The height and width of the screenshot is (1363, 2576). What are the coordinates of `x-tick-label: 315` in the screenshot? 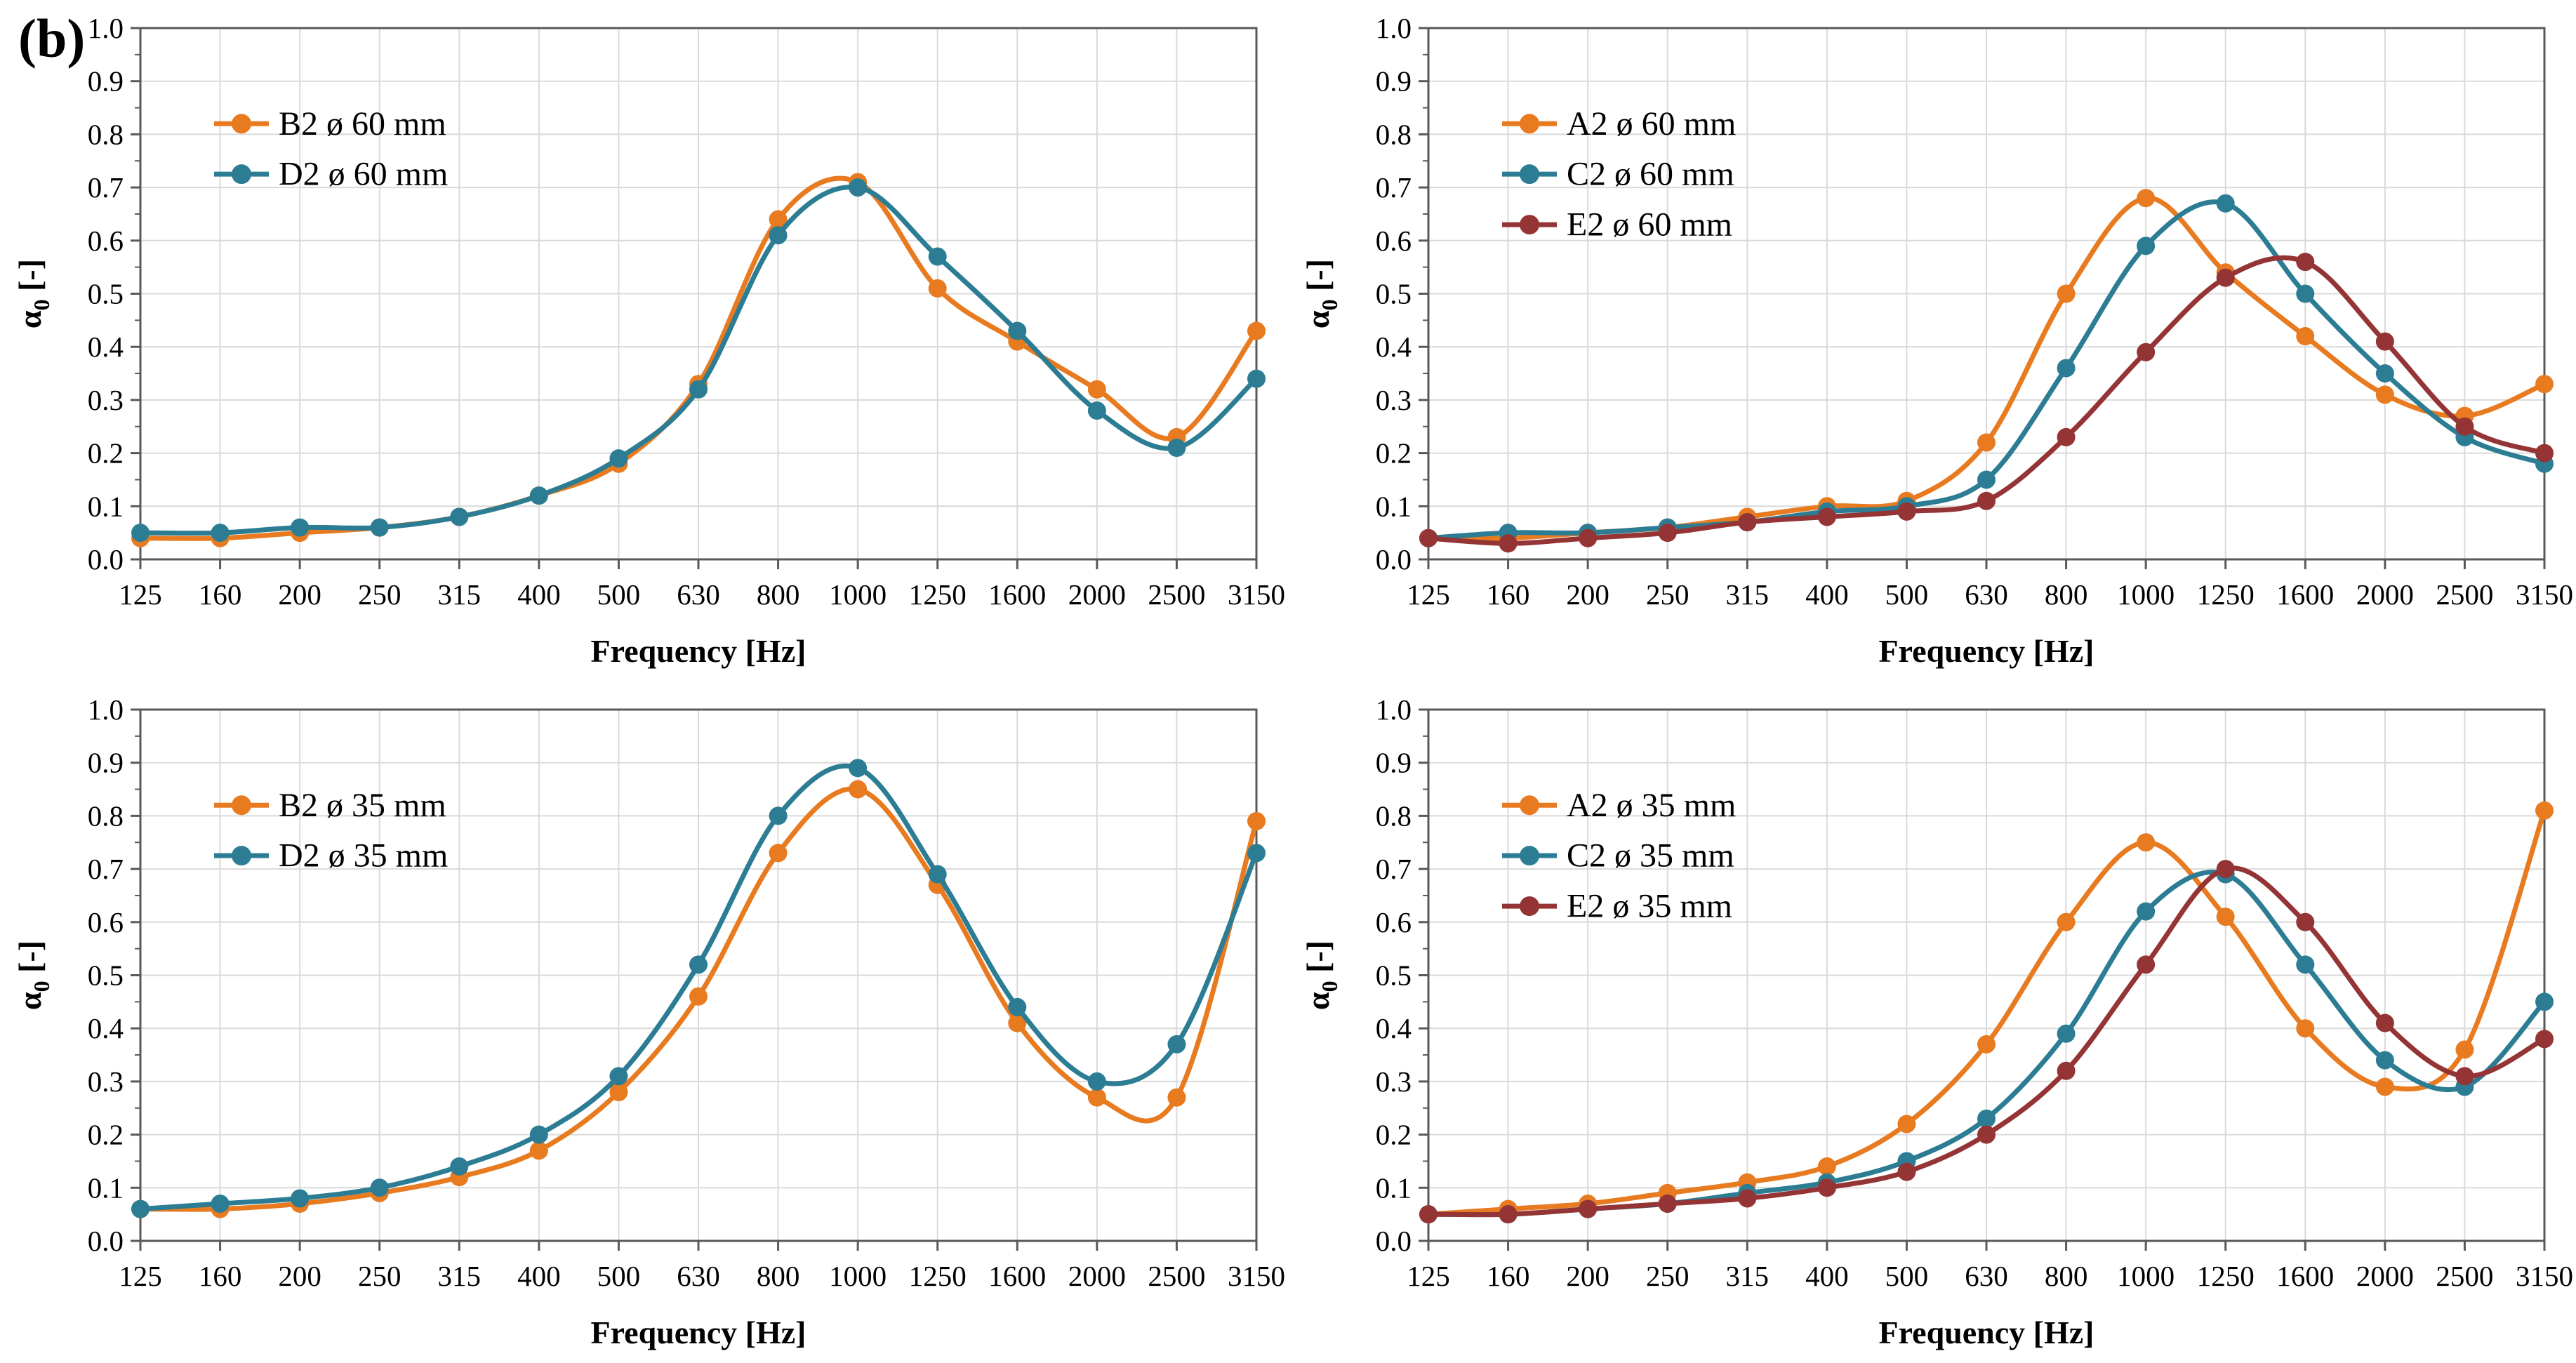 It's located at (460, 594).